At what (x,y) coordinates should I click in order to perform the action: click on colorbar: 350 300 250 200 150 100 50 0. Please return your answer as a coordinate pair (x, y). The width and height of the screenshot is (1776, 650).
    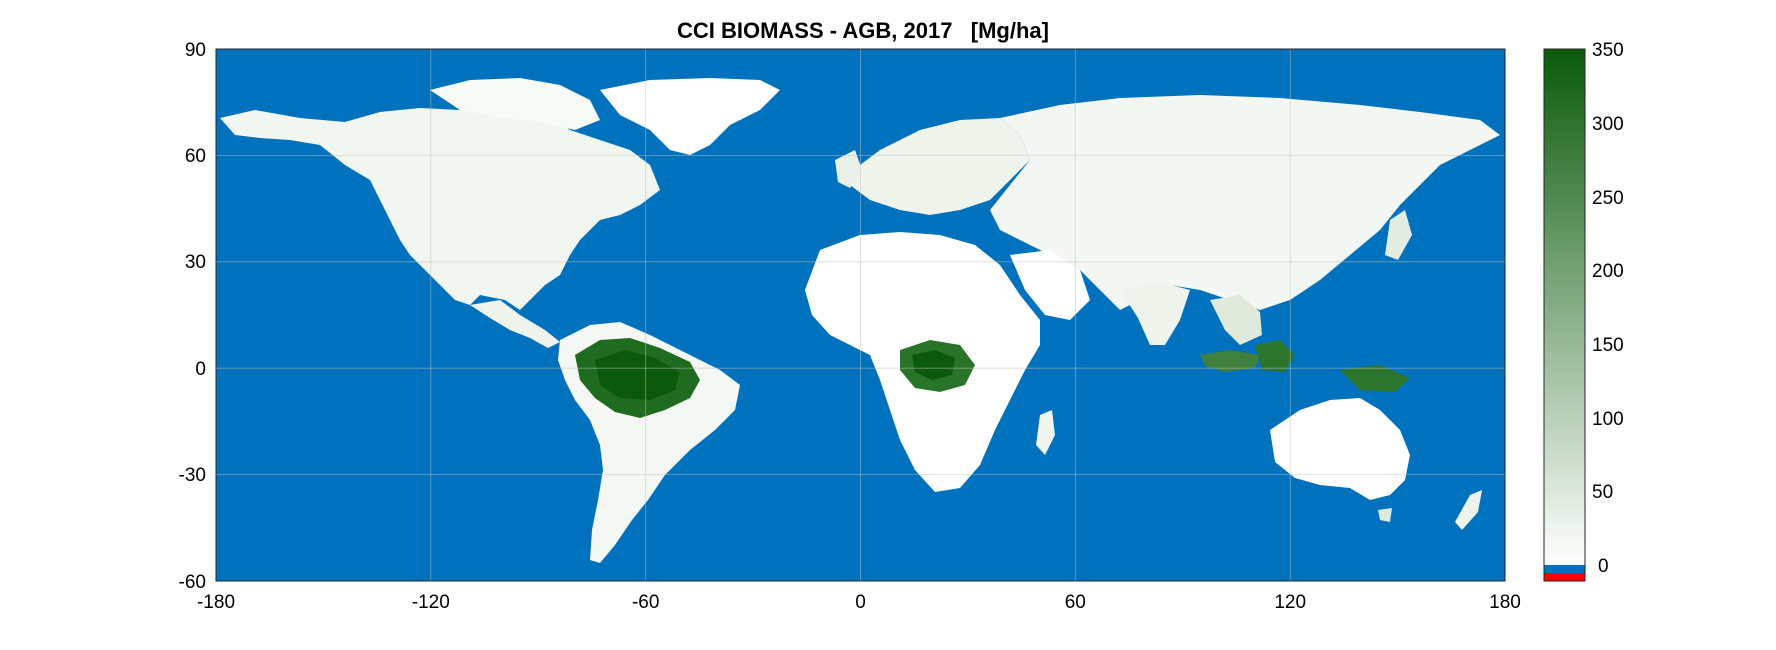
    Looking at the image, I should click on (1583, 311).